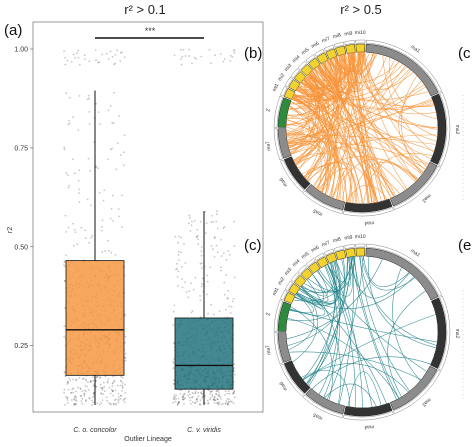 The height and width of the screenshot is (447, 474). What do you see at coordinates (426, 197) in the screenshot?
I see `chromosome-label: ma3` at bounding box center [426, 197].